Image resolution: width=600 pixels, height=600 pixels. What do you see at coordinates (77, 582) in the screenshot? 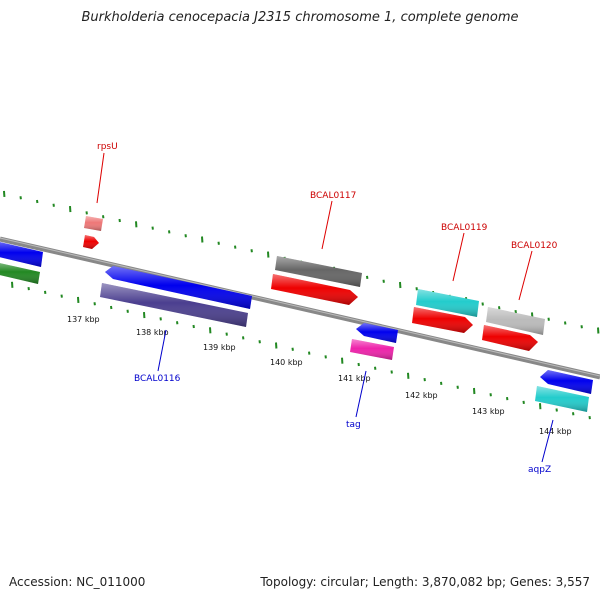
I see `accession-info: Accession: NC_011000` at bounding box center [77, 582].